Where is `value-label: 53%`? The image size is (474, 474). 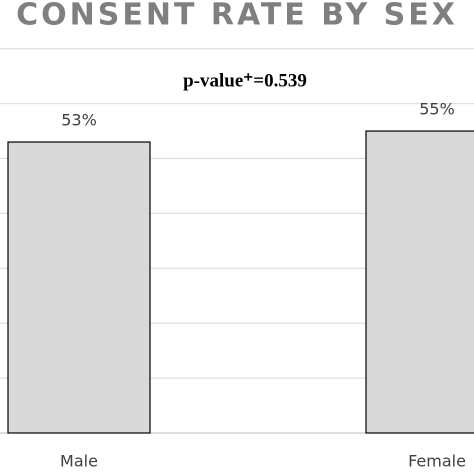
value-label: 53% is located at coordinates (79, 120).